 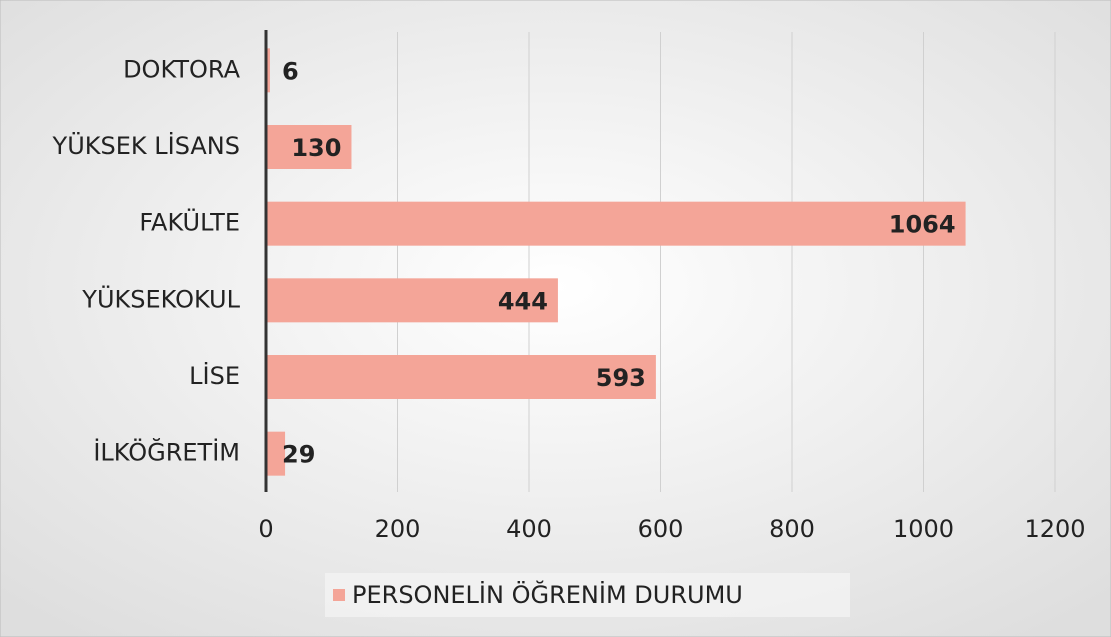 What do you see at coordinates (523, 301) in the screenshot?
I see `data-label: 444` at bounding box center [523, 301].